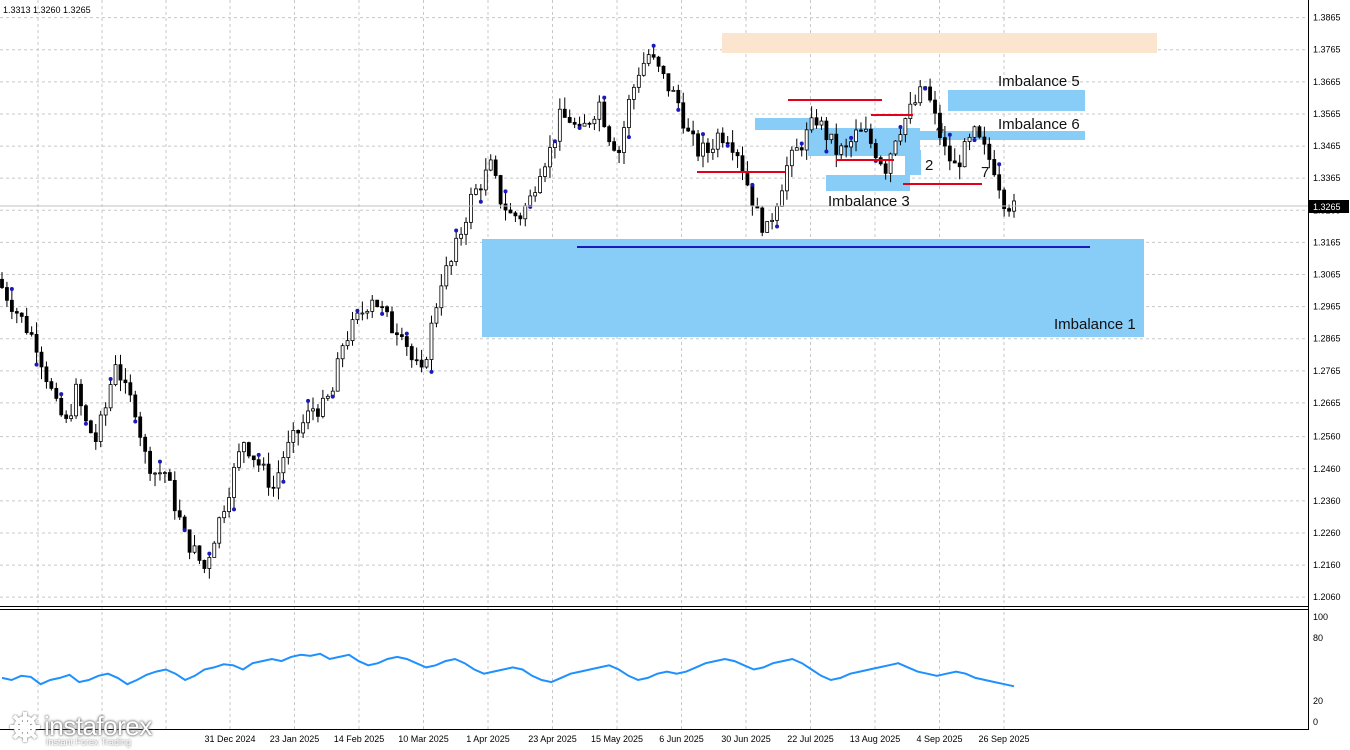 The image size is (1350, 750). Describe the element at coordinates (1327, 339) in the screenshot. I see `price-tick-label: 1.2865` at that location.